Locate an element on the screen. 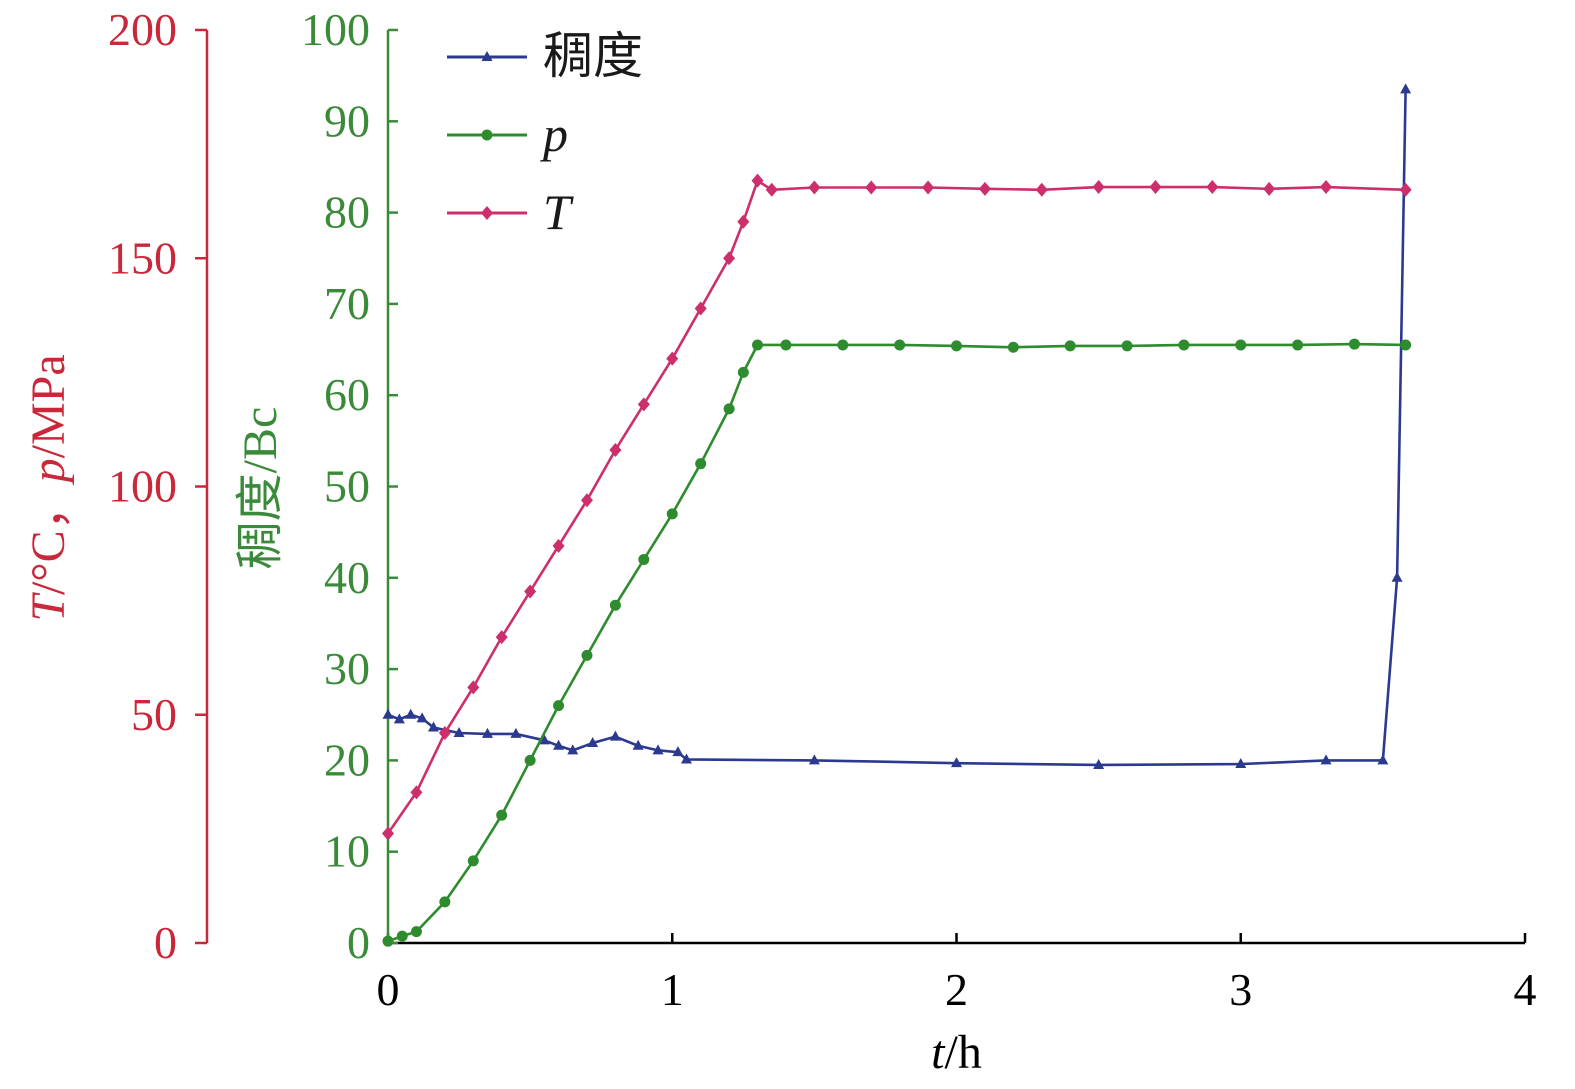 This screenshot has height=1089, width=1575. y-inner-tick-label: 80 is located at coordinates (347, 212).